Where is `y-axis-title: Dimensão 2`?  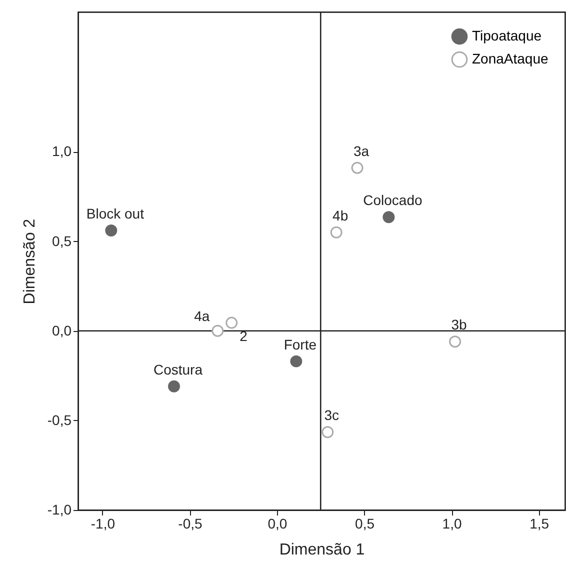 y-axis-title: Dimensão 2 is located at coordinates (29, 261).